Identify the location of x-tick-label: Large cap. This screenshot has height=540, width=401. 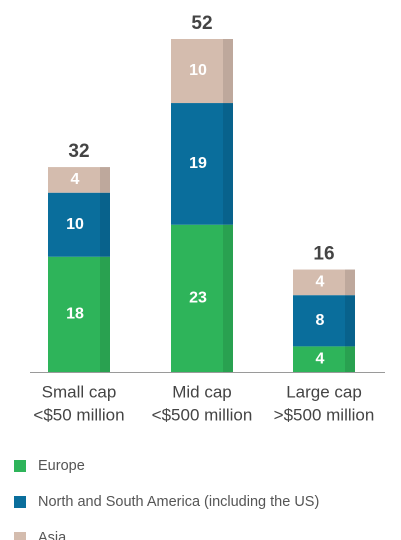
(324, 391).